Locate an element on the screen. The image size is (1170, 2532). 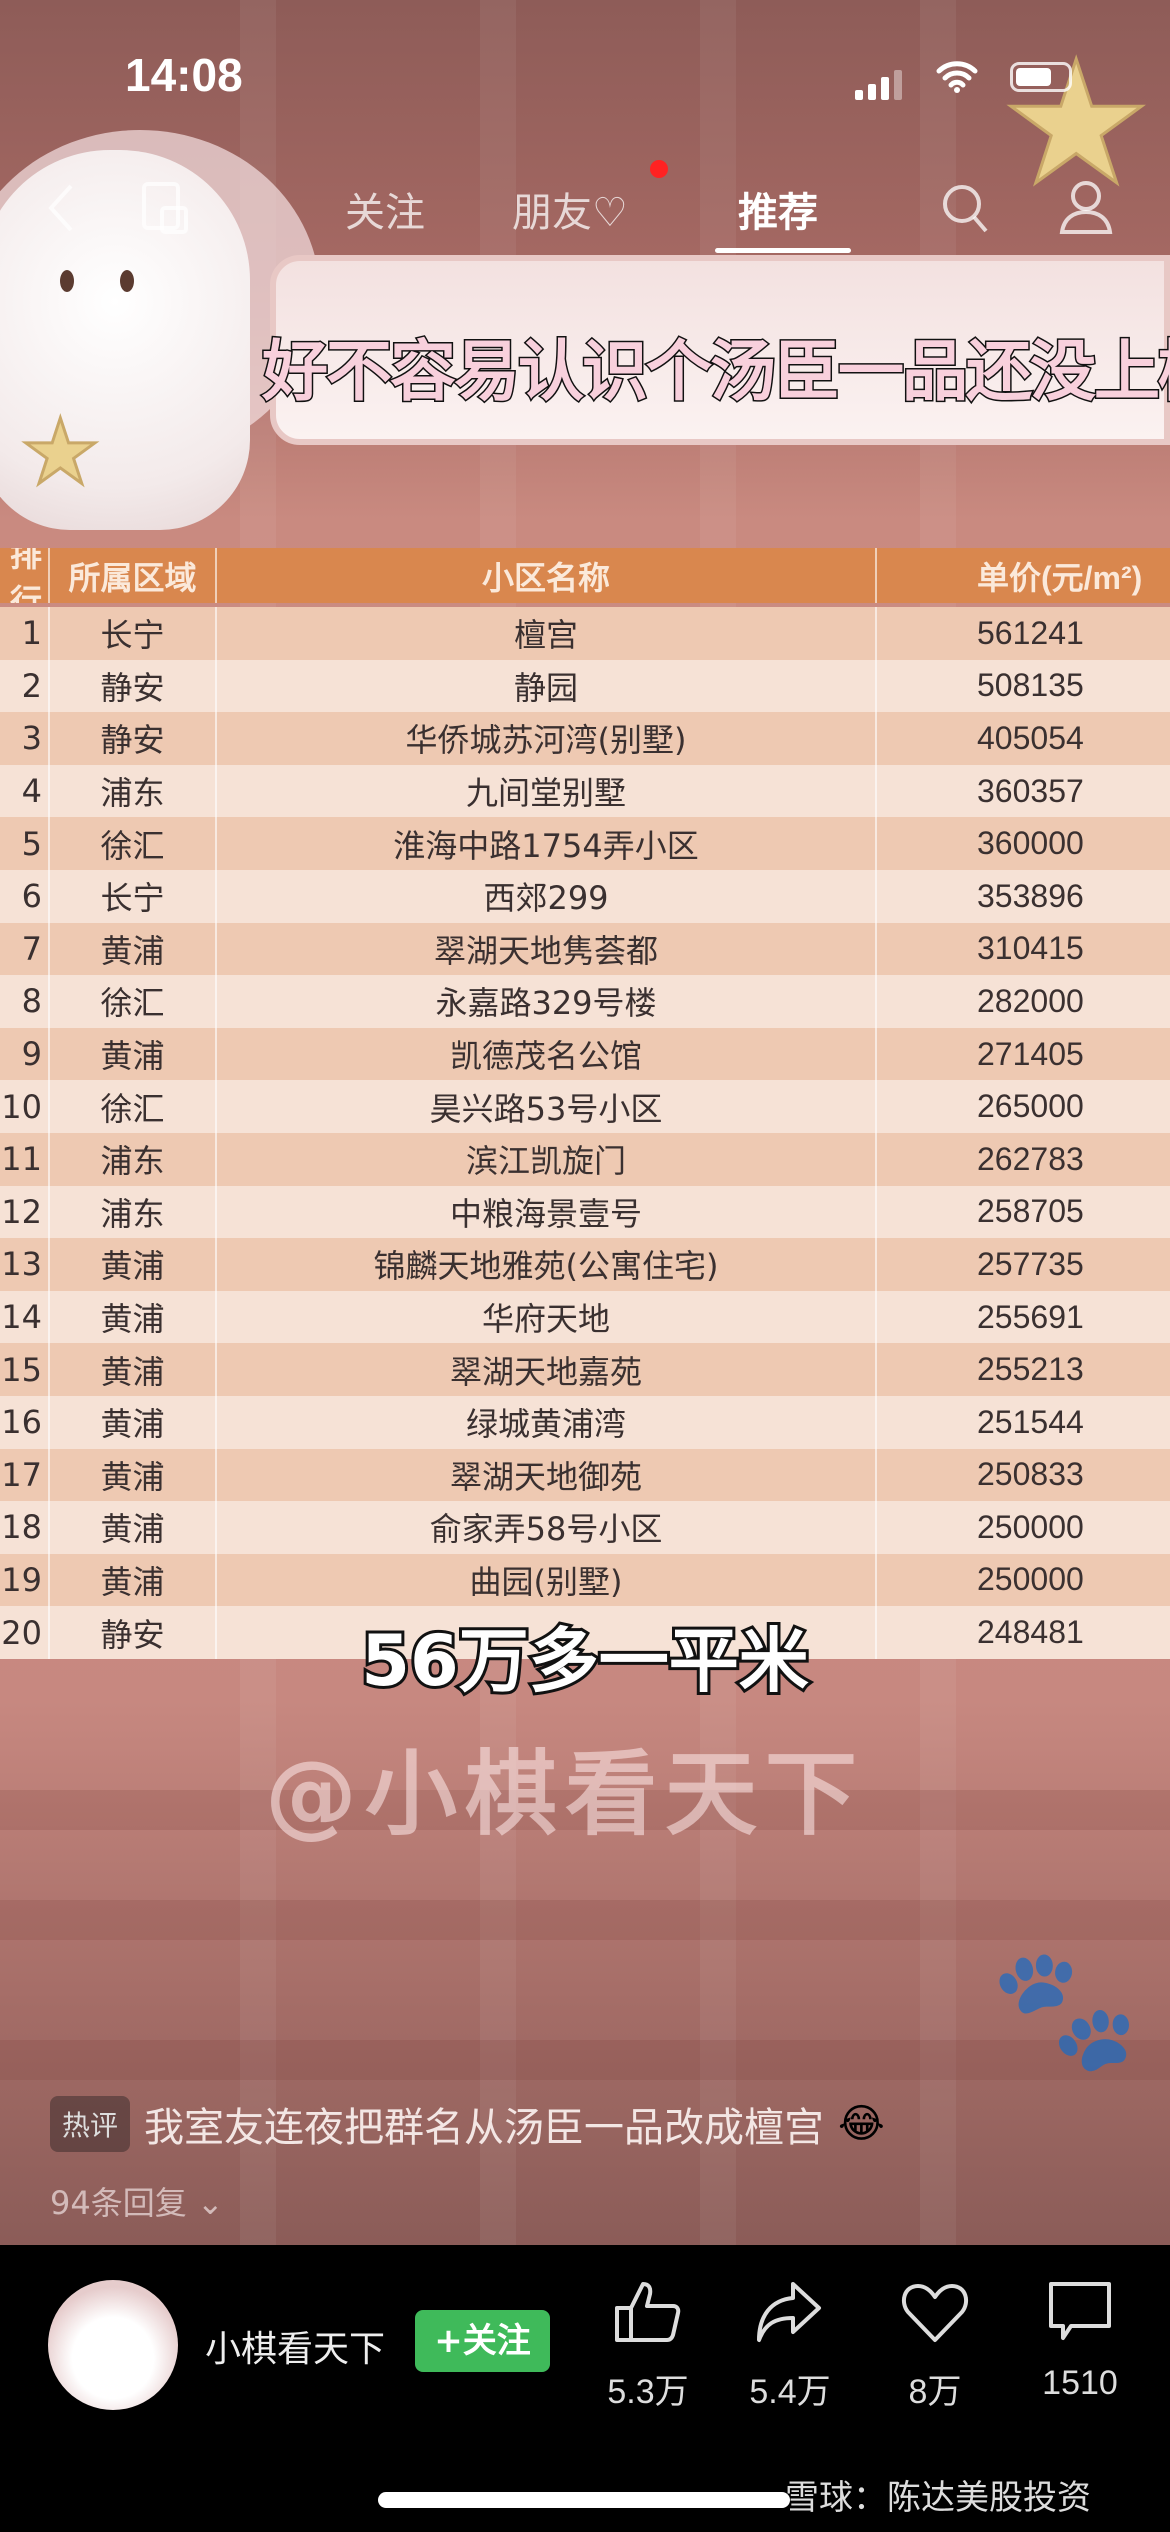
name-cell: 翠湖天地嘉苑 is located at coordinates (547, 1369).